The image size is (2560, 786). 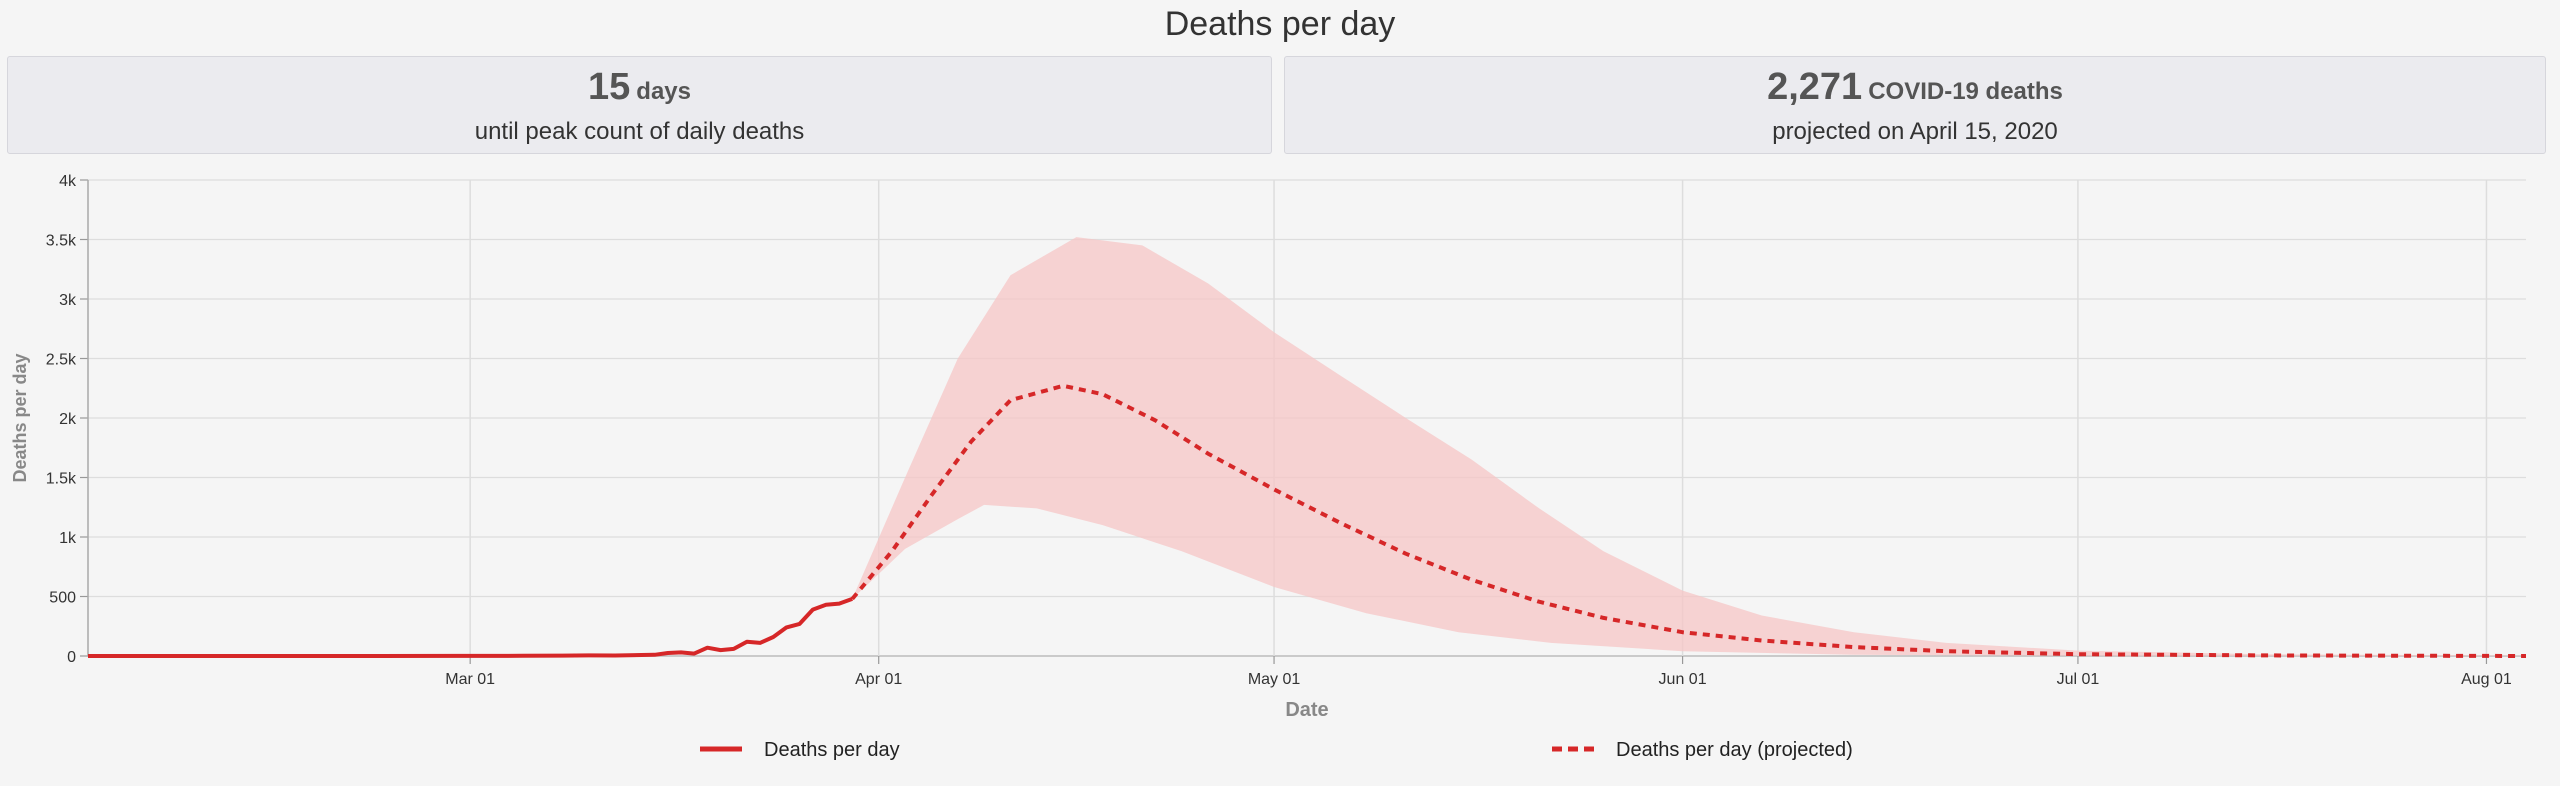 I want to click on y-axis-label: Deaths per day, so click(x=20, y=417).